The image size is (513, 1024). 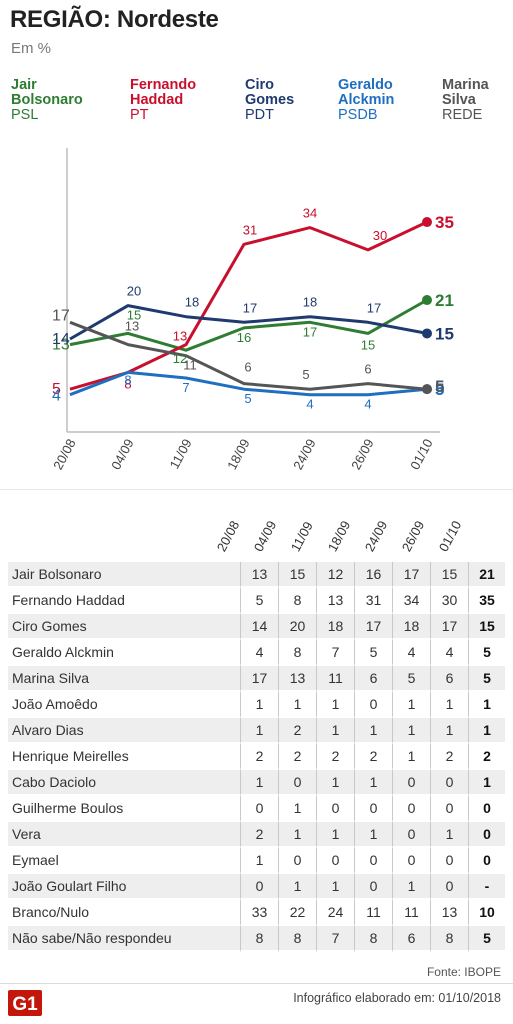 I want to click on table-cell: 34, so click(x=411, y=601).